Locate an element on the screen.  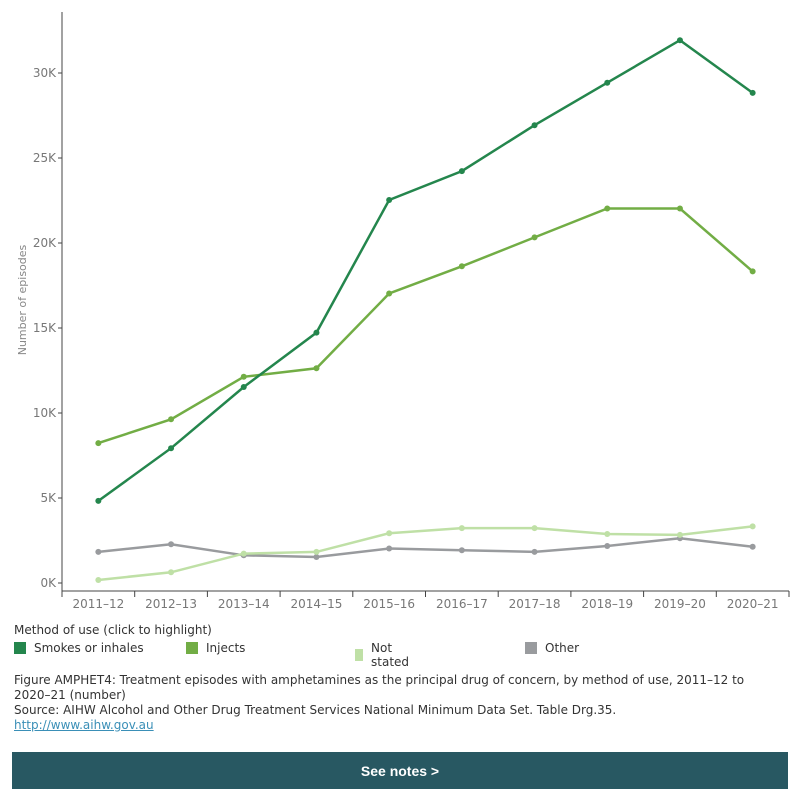
x-tick-label: 2011–12 is located at coordinates (98, 604).